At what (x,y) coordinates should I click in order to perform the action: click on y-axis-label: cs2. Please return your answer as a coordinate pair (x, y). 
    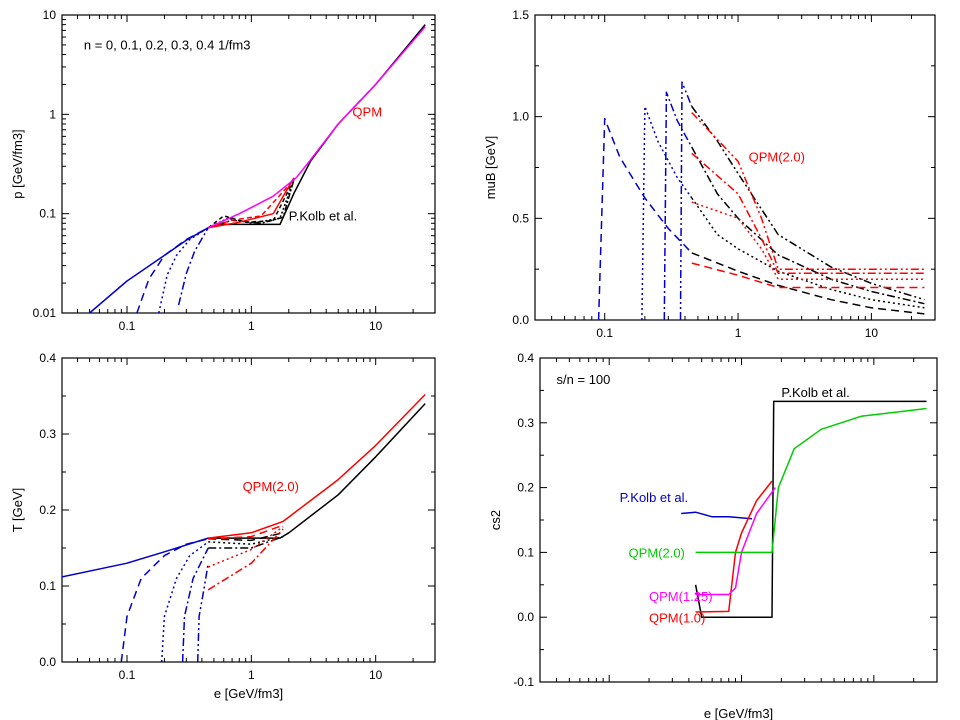
    Looking at the image, I should click on (495, 520).